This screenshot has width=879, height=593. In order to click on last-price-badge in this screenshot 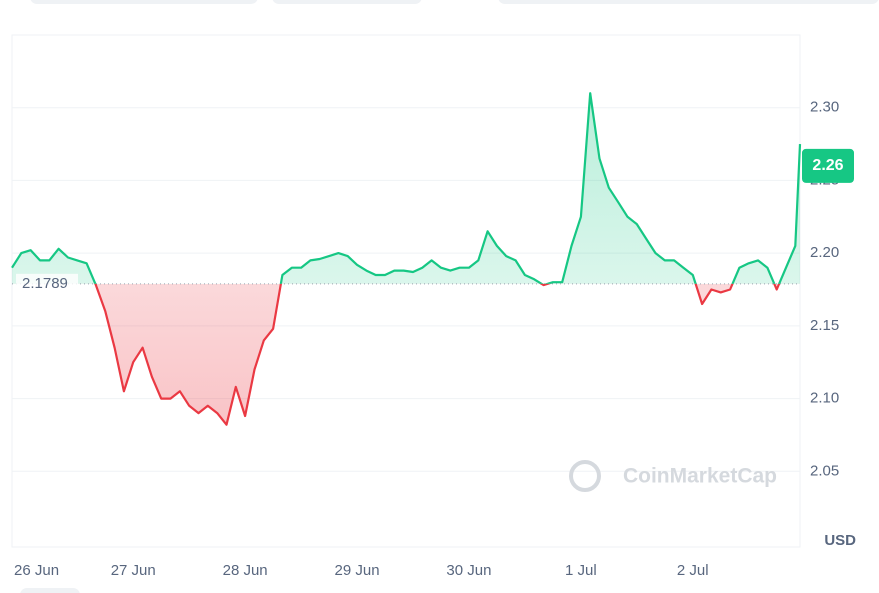, I will do `click(828, 165)`.